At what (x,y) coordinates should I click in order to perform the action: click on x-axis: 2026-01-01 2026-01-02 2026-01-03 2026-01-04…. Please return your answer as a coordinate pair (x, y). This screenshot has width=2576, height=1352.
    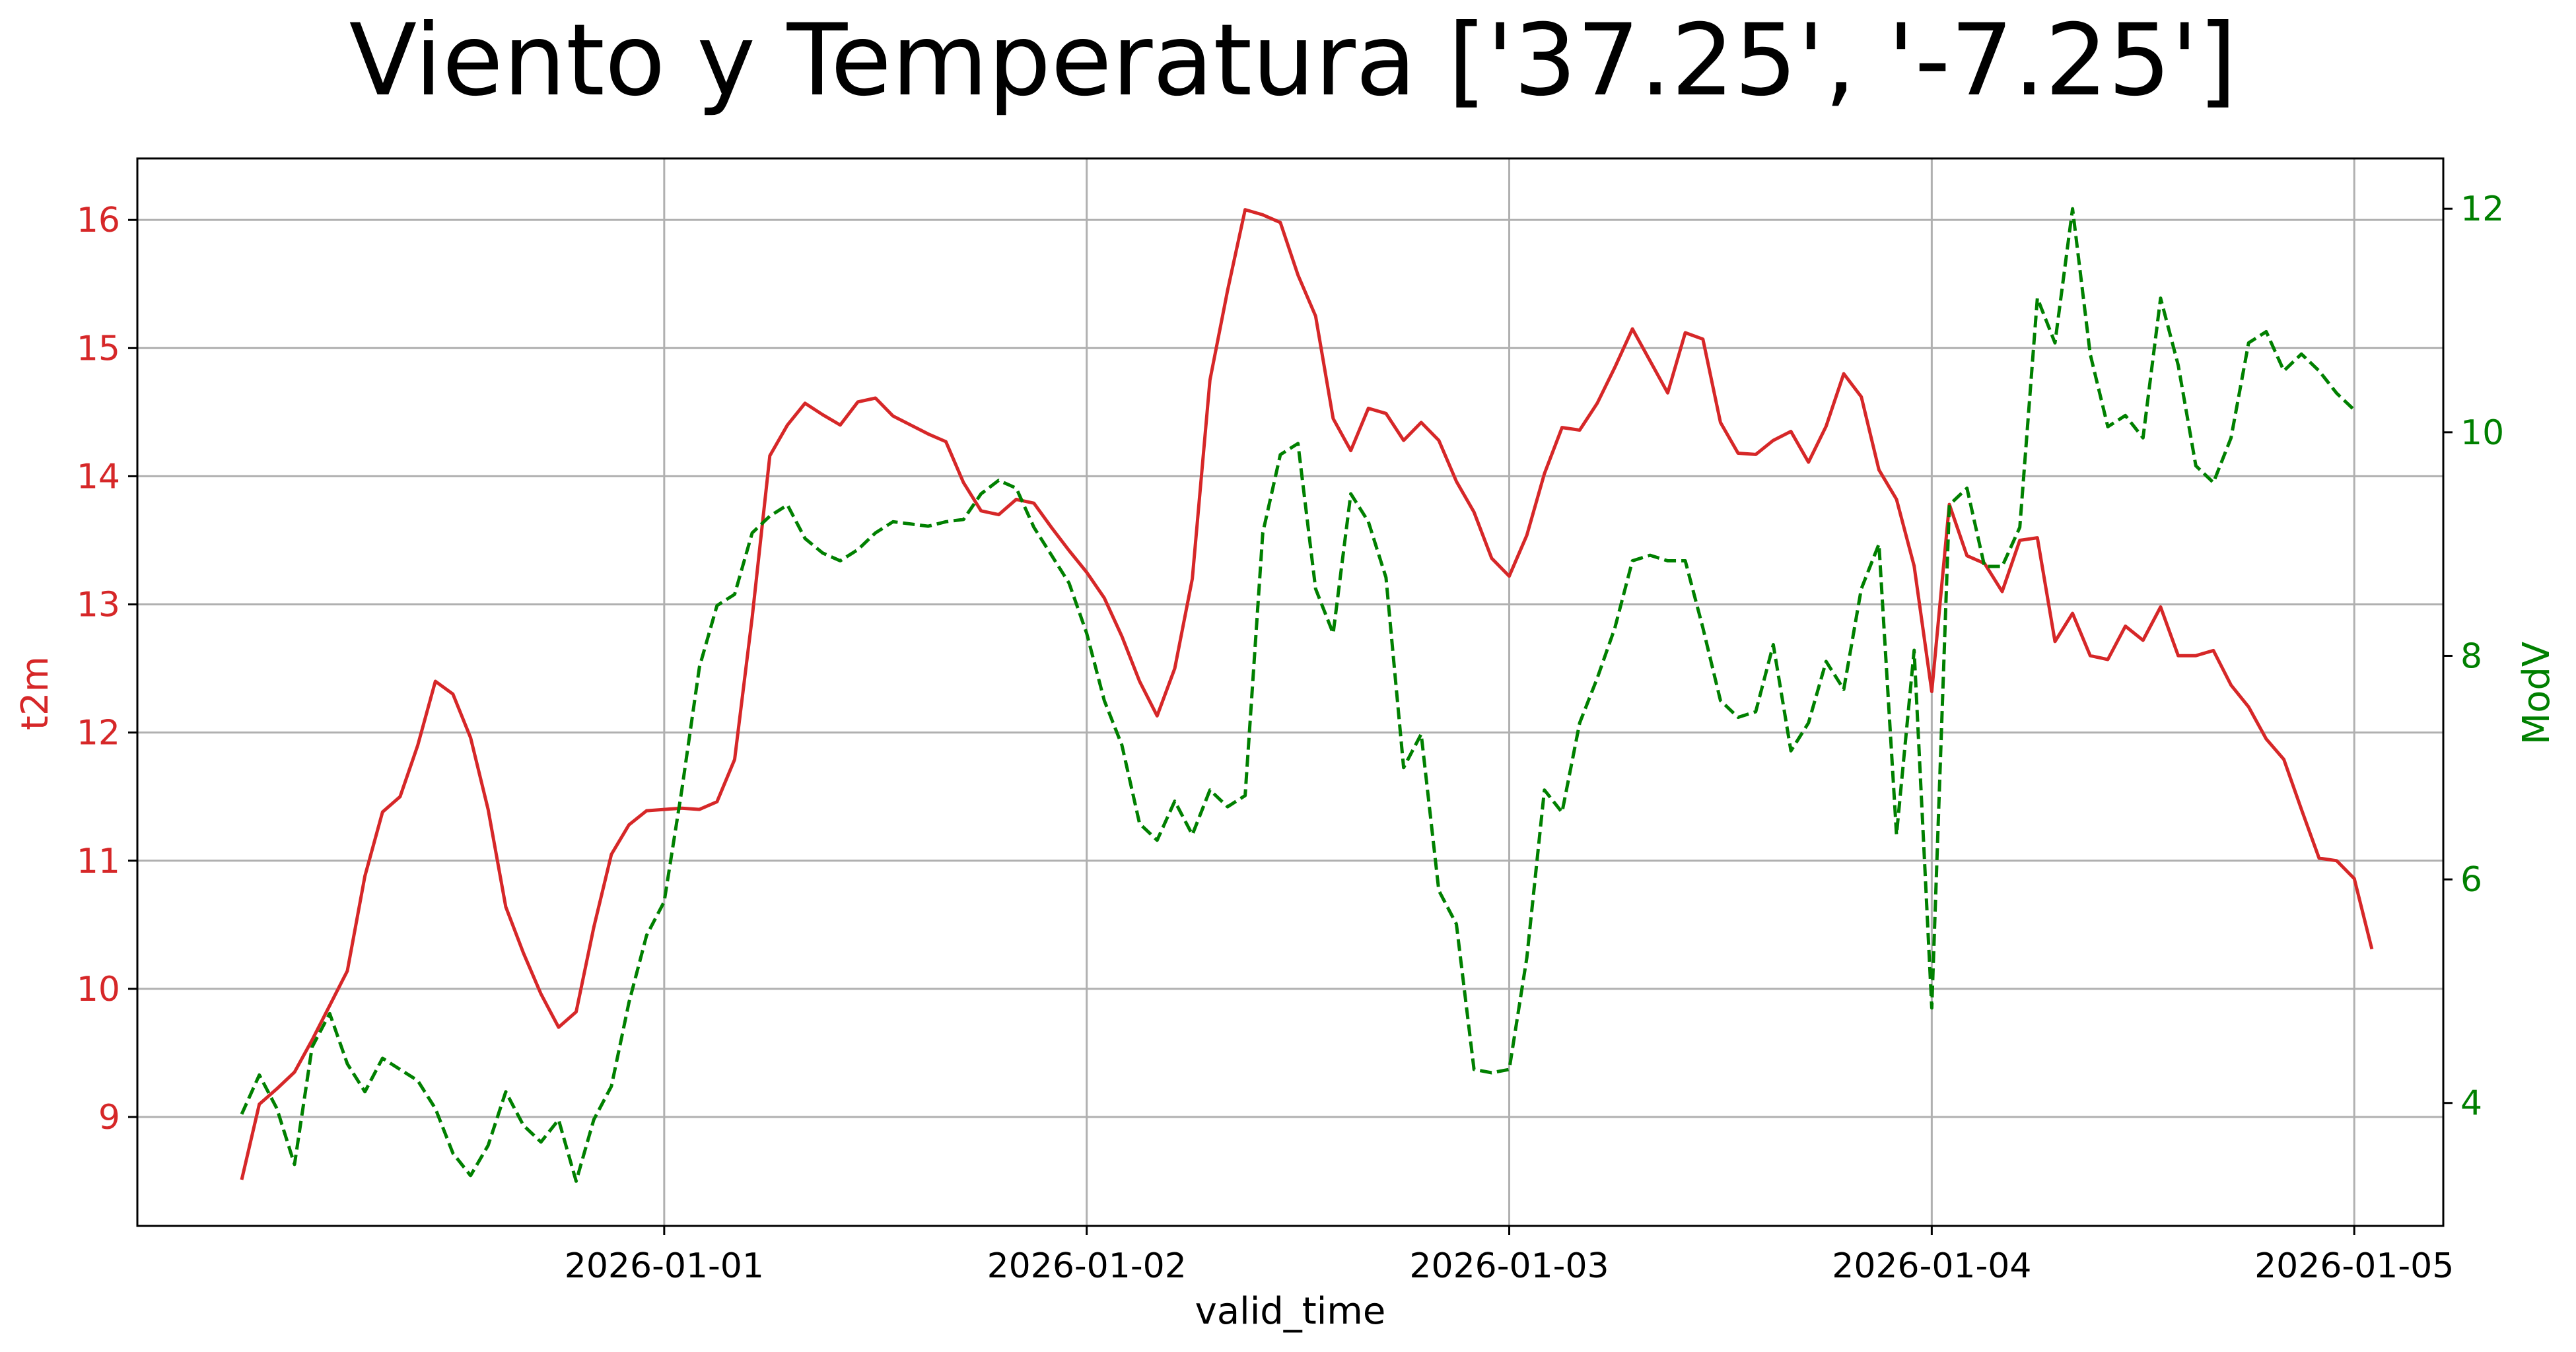
    Looking at the image, I should click on (1510, 1256).